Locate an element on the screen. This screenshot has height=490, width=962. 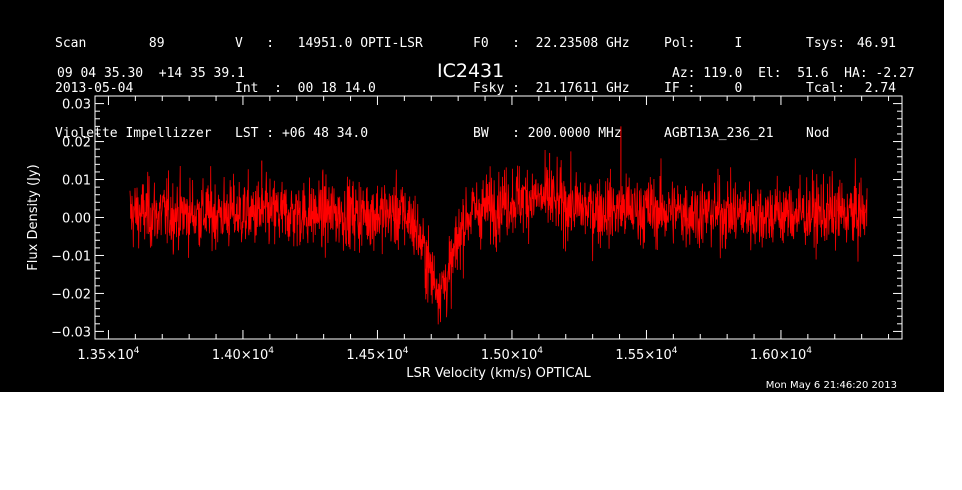
bandwidth: BW : 200.0000 MHz is located at coordinates (547, 133).